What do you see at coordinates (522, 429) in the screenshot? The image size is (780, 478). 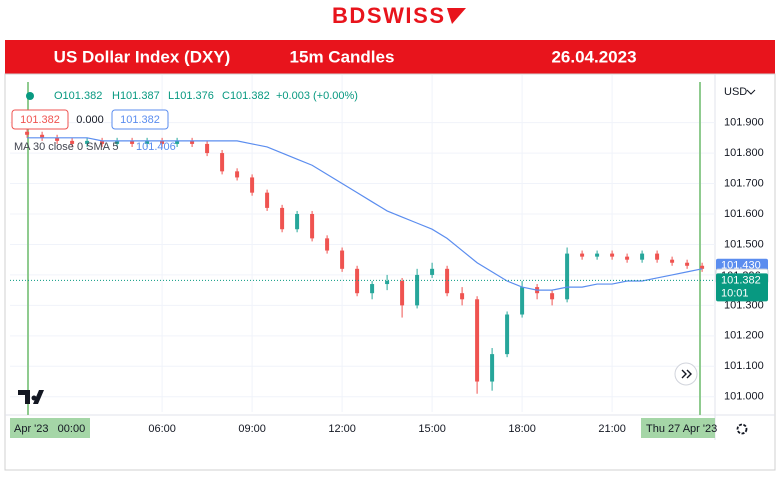 I see `x-tick-label: 18:00` at bounding box center [522, 429].